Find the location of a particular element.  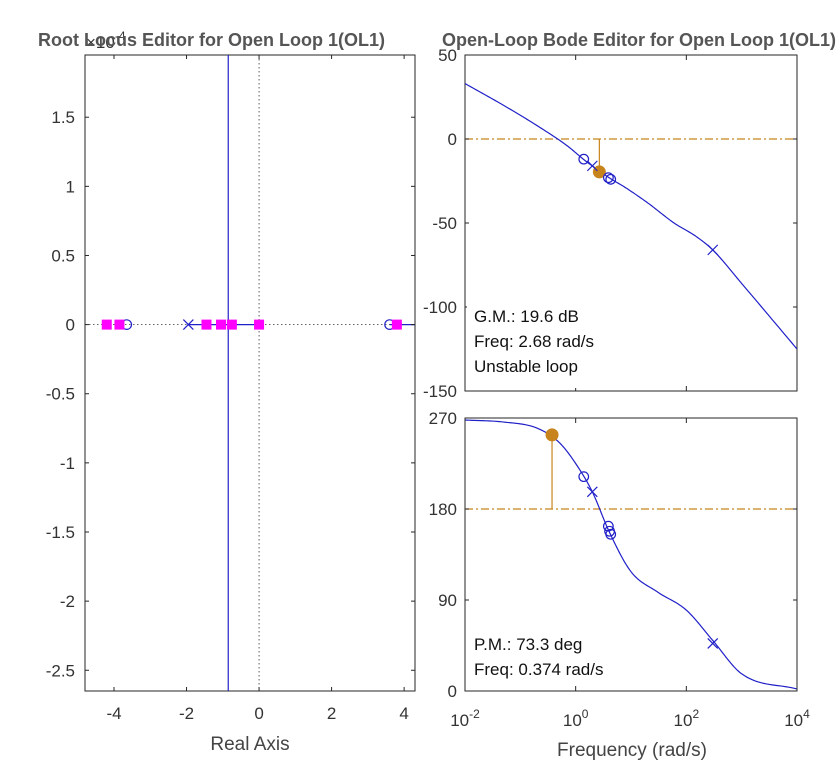

y-tick-label: 90 is located at coordinates (447, 600).